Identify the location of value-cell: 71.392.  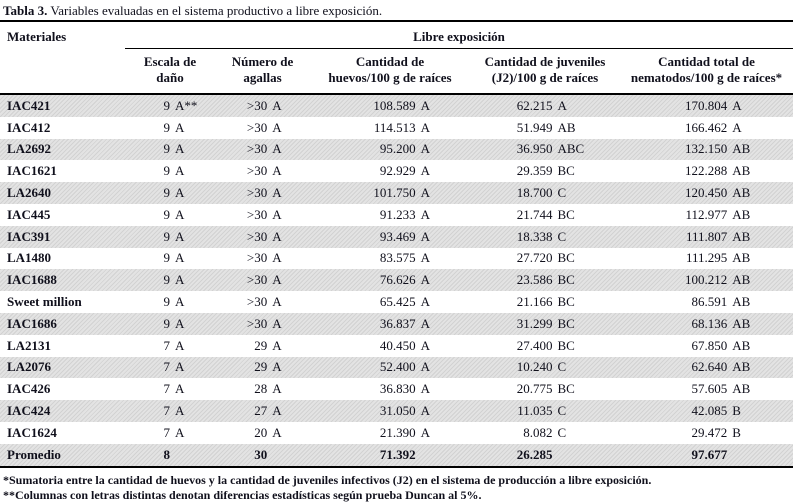
(390, 455).